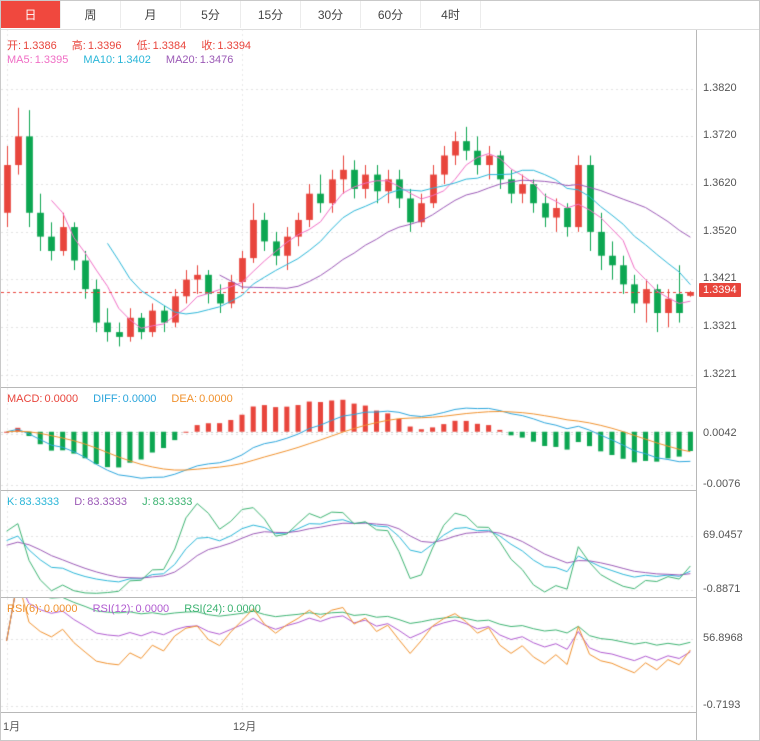  What do you see at coordinates (151, 14) in the screenshot?
I see `tab-monthly: 月` at bounding box center [151, 14].